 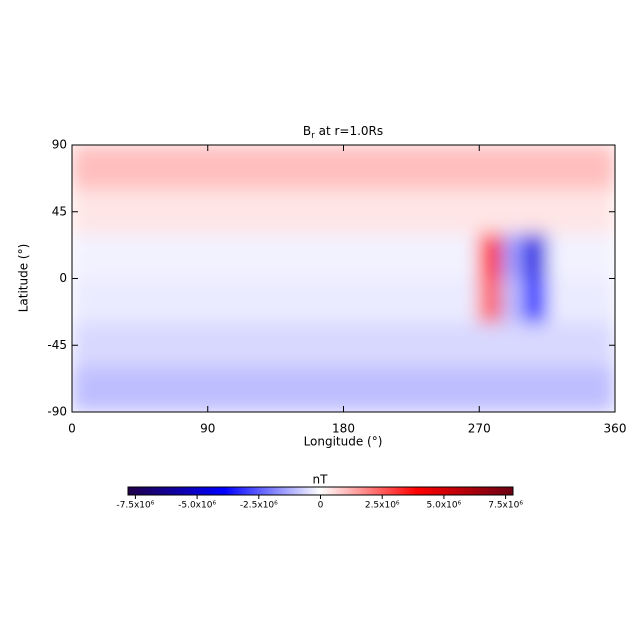 What do you see at coordinates (343, 442) in the screenshot?
I see `x-axis-label: Longitude (°)` at bounding box center [343, 442].